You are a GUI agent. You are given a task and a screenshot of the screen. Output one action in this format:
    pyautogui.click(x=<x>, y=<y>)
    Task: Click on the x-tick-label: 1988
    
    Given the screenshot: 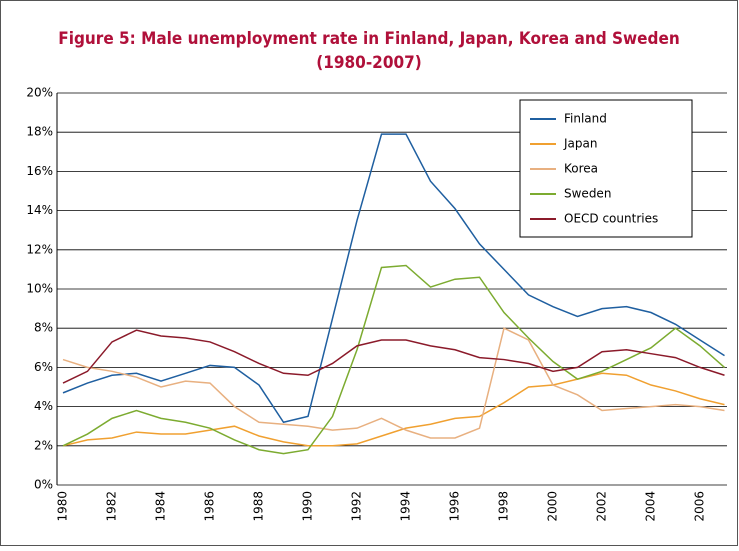 What is the action you would take?
    pyautogui.click(x=259, y=506)
    